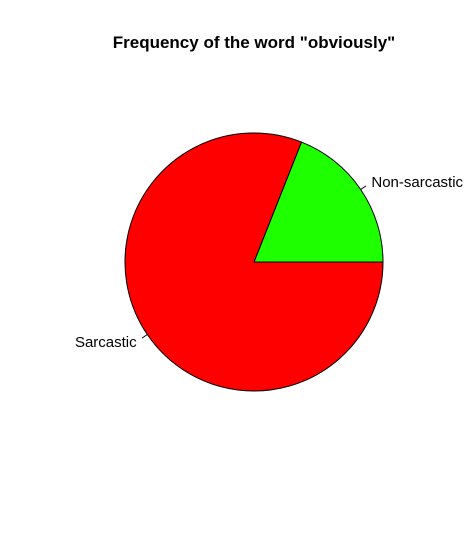 Image resolution: width=469 pixels, height=544 pixels. I want to click on pie-slice-non-sarcastic, so click(318, 202).